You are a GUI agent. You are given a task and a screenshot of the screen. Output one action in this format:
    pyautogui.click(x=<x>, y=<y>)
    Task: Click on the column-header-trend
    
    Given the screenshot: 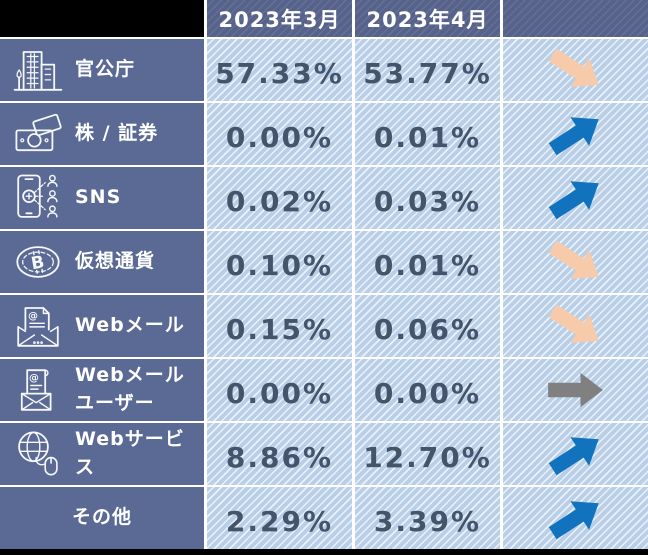 What is the action you would take?
    pyautogui.click(x=575, y=18)
    